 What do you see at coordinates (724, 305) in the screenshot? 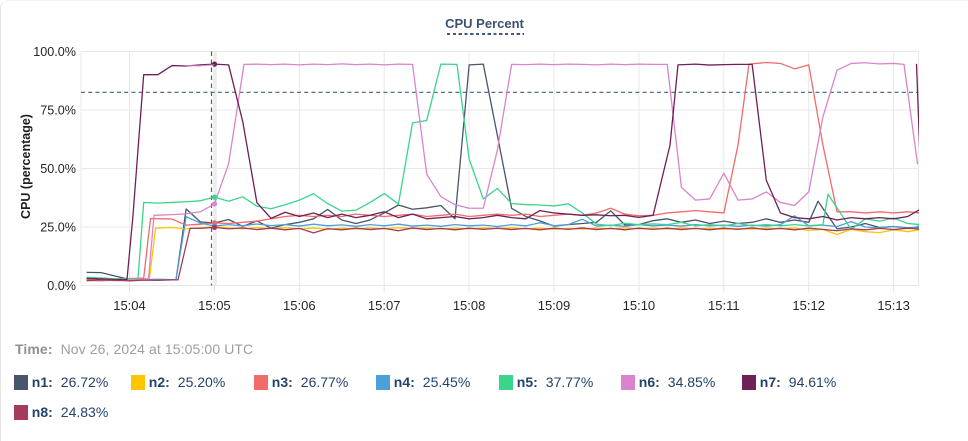
I see `svg-text: 15:11` at bounding box center [724, 305].